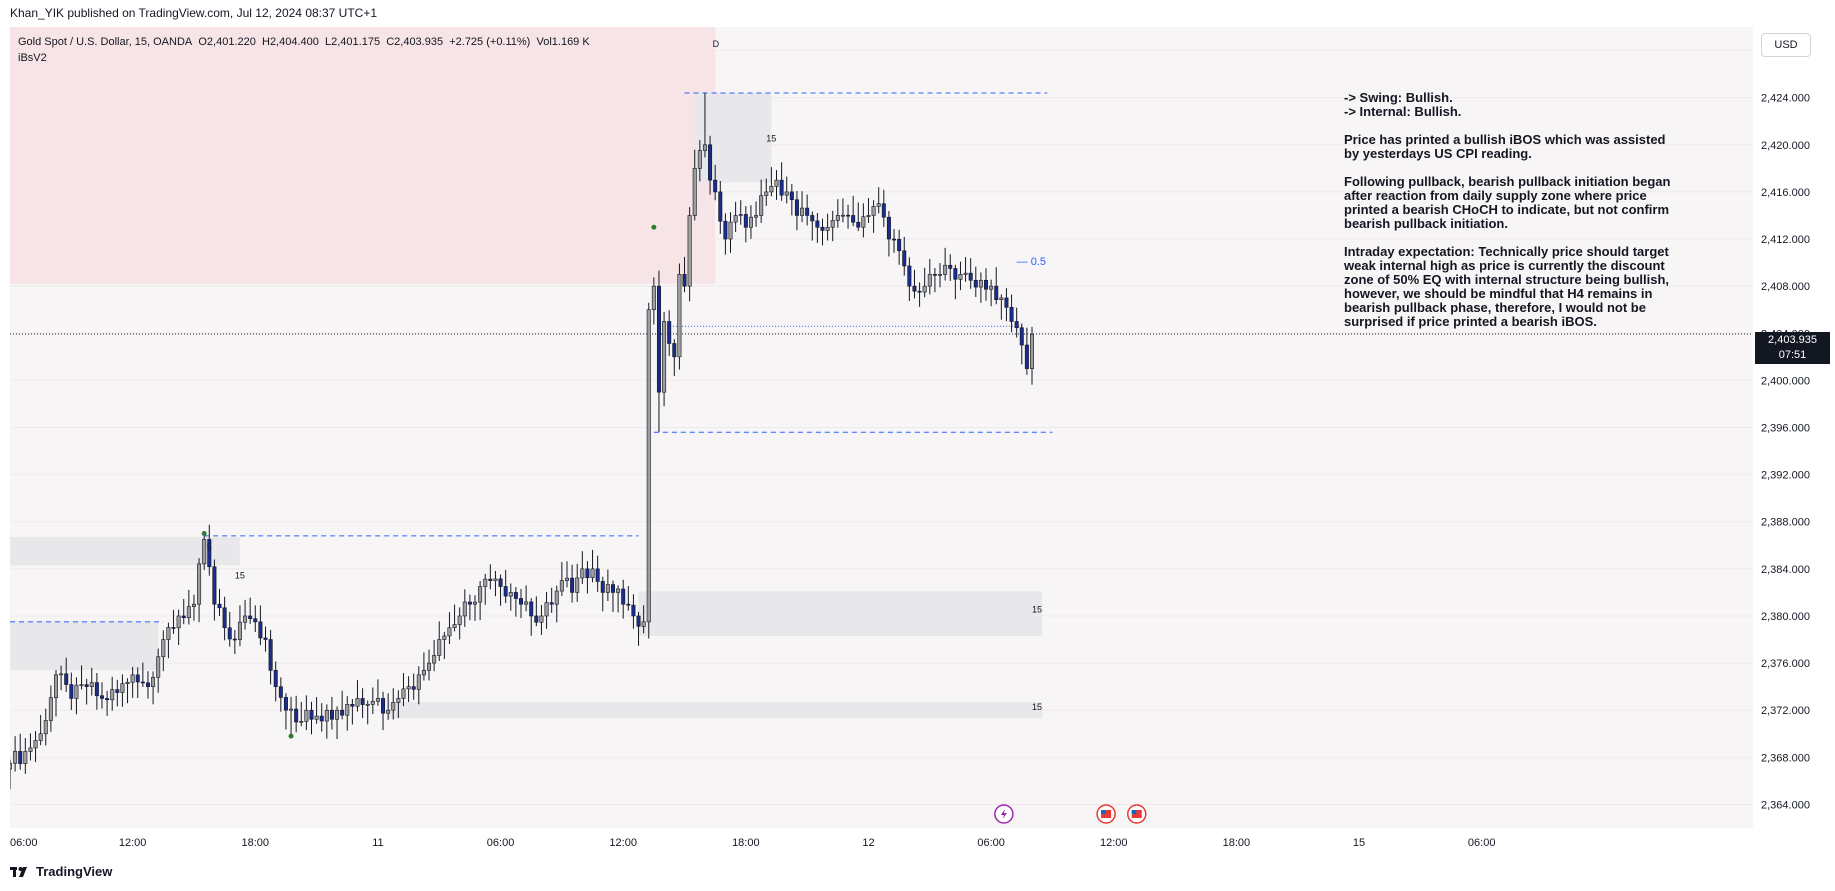 The width and height of the screenshot is (1835, 891). Describe the element at coordinates (377, 843) in the screenshot. I see `time-tick-label: 11` at that location.